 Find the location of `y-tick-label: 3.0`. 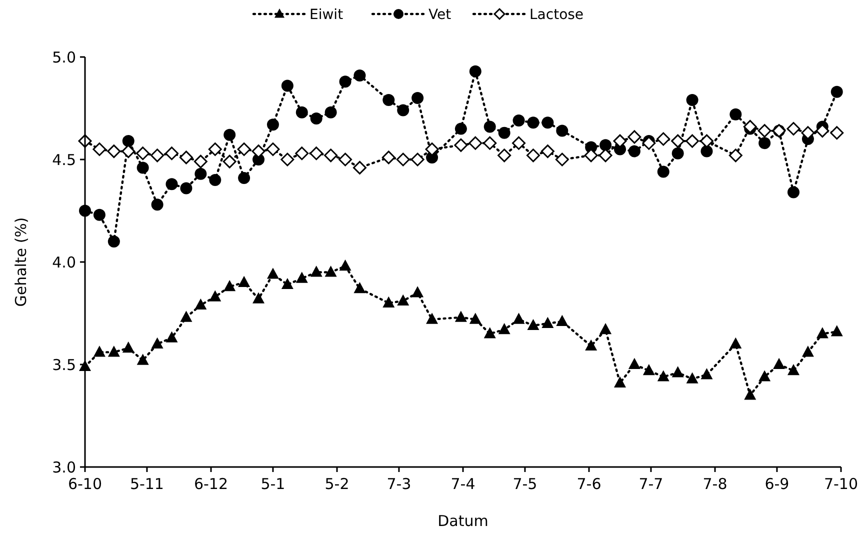

y-tick-label: 3.0 is located at coordinates (64, 467).